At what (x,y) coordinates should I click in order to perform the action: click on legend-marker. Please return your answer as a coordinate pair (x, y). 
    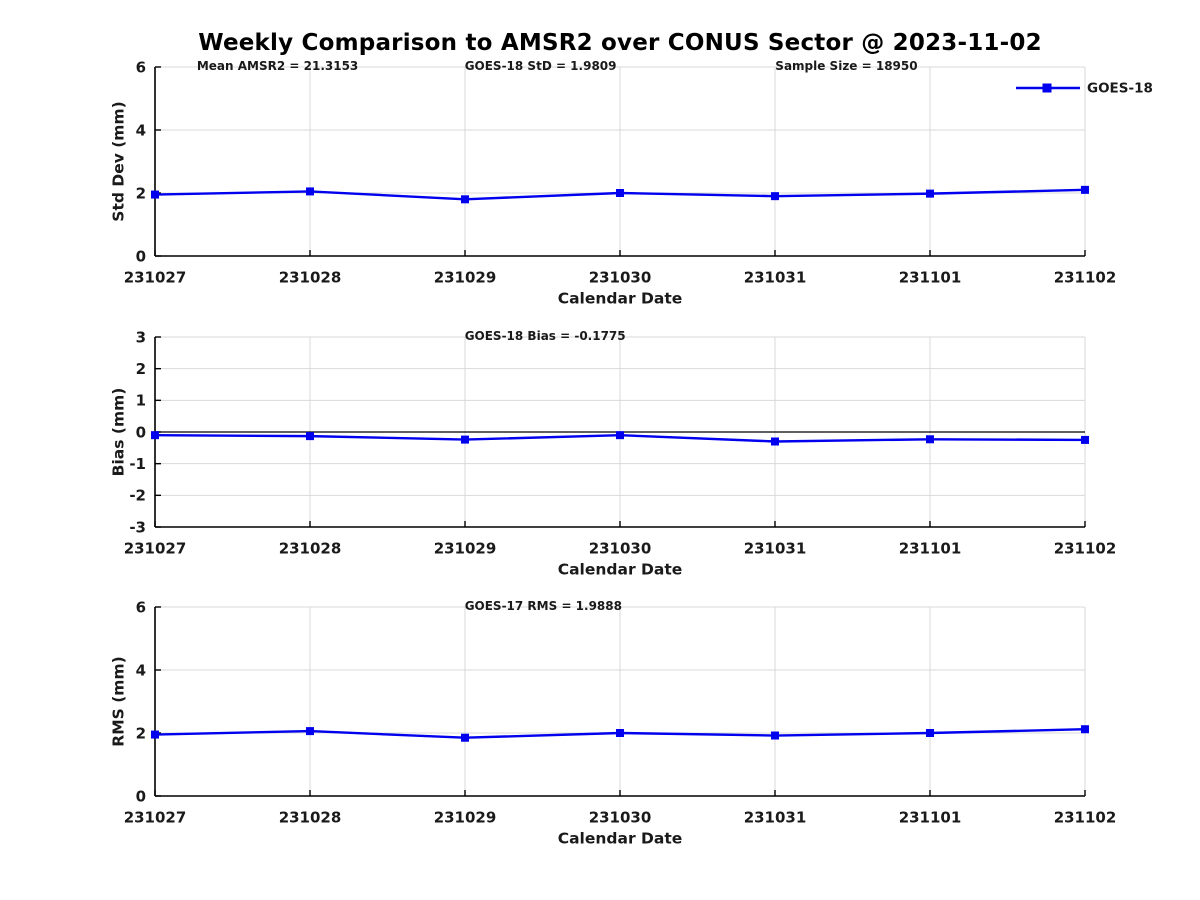
    Looking at the image, I should click on (1047, 88).